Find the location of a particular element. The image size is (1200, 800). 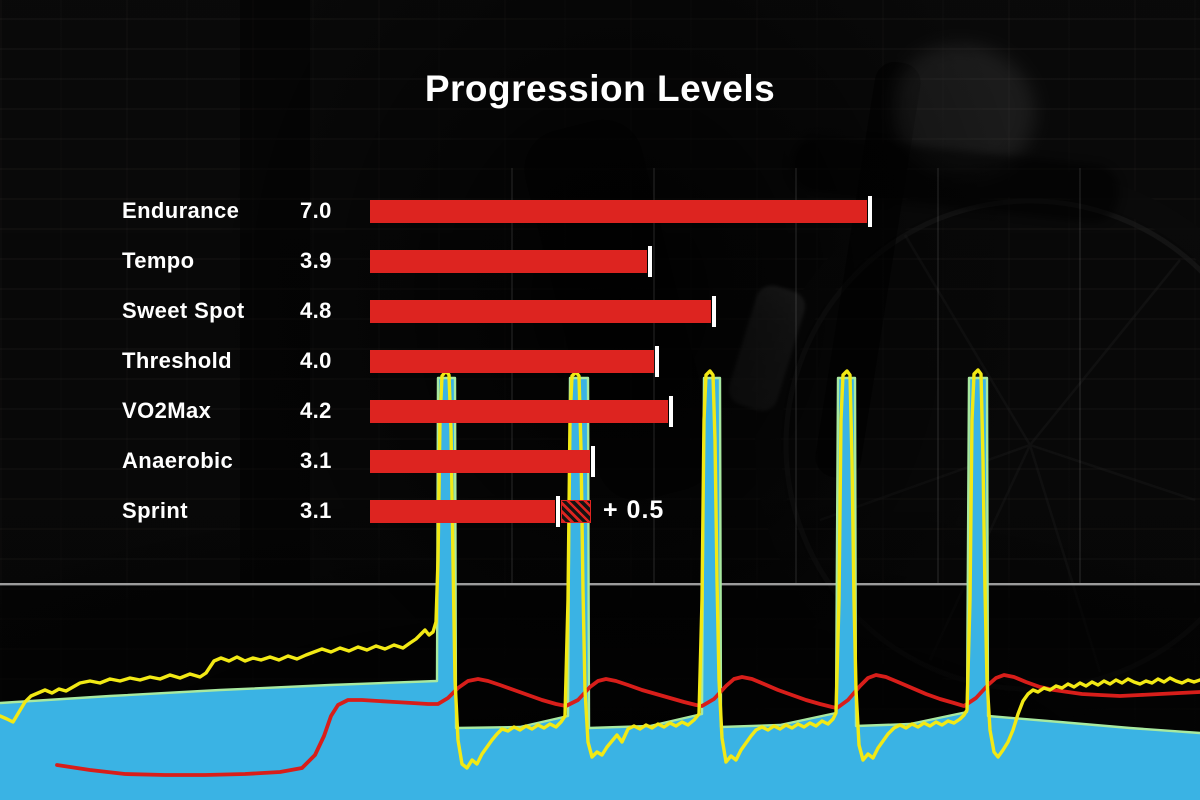

level-label: Tempo is located at coordinates (158, 260).